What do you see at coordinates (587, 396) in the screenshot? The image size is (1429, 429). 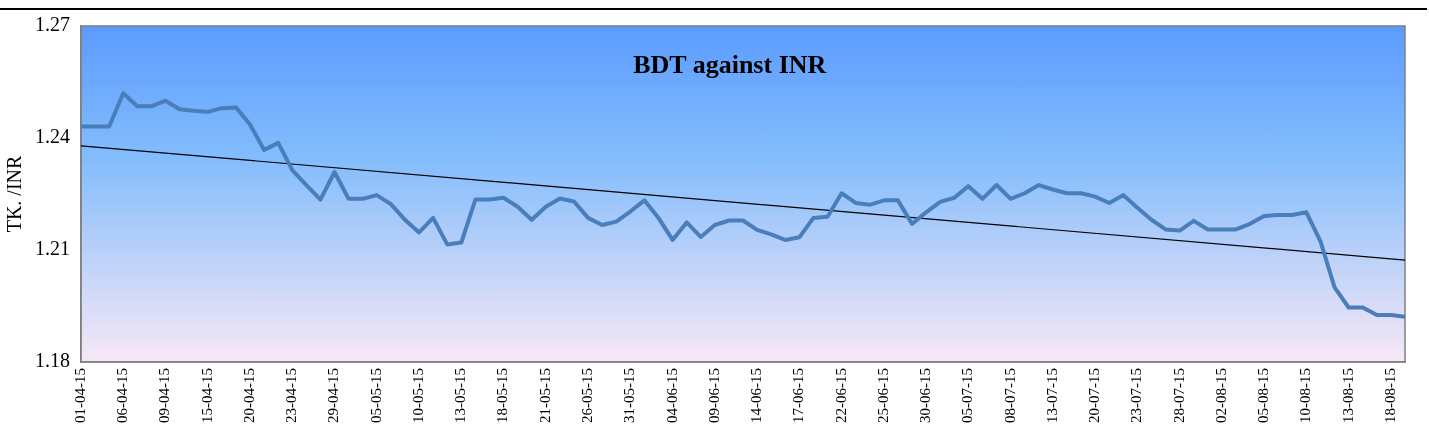 I see `x-tick-label: 26-05-15` at bounding box center [587, 396].